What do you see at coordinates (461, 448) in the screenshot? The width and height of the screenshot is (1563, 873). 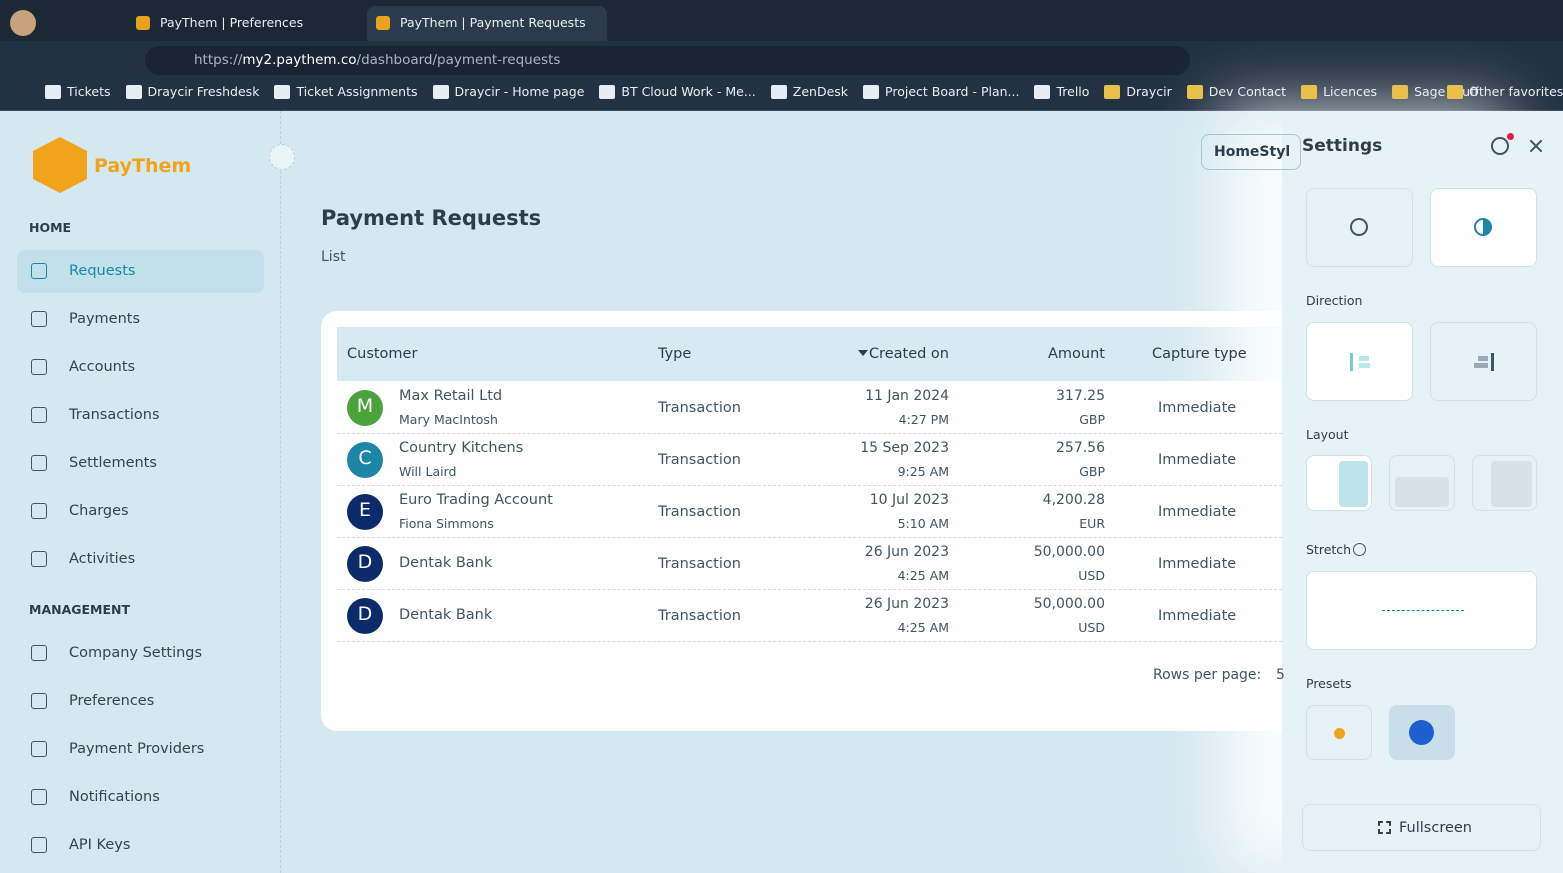 I see `customer-name: Country Kitchens` at bounding box center [461, 448].